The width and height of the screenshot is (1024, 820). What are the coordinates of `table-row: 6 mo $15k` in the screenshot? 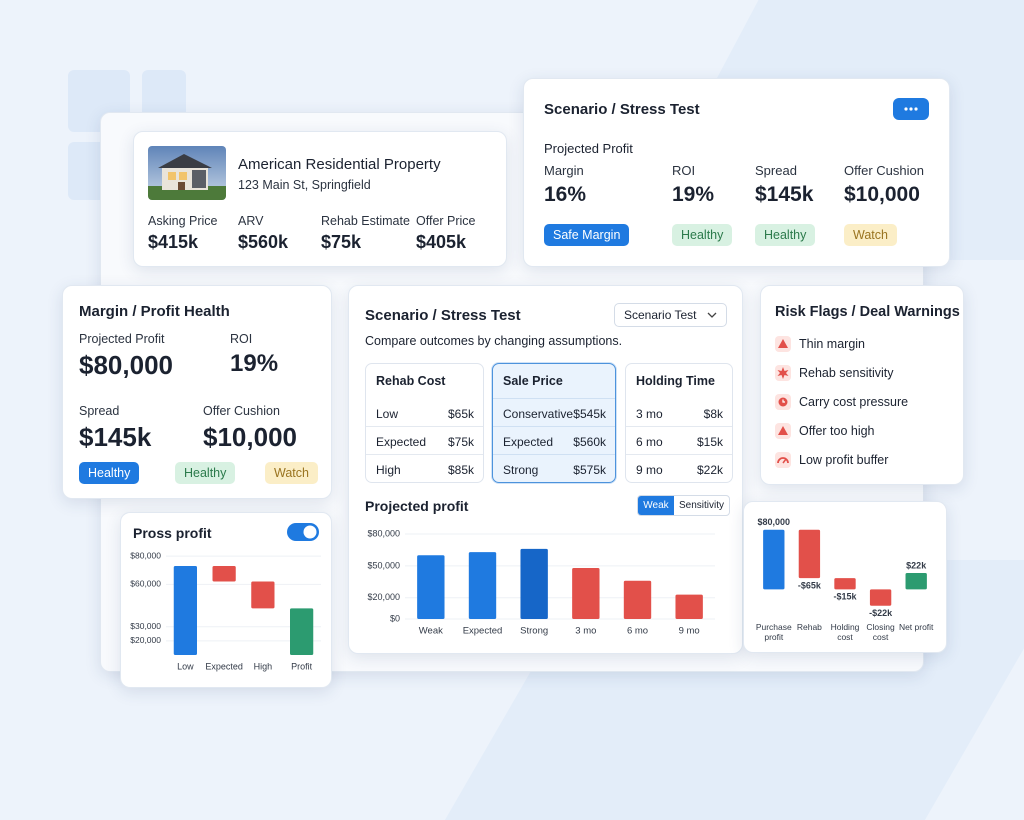 It's located at (679, 440).